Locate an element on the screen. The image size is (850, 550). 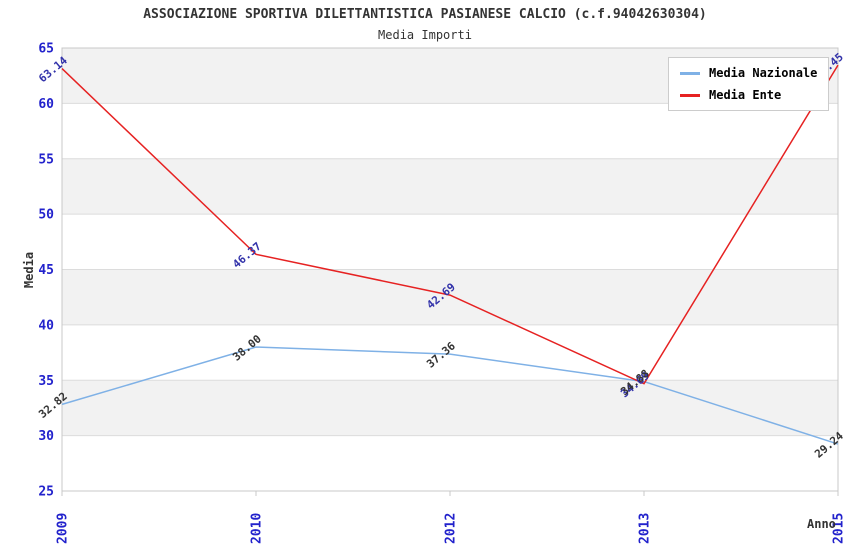
x-tick-label: 2009 is located at coordinates (63, 528).